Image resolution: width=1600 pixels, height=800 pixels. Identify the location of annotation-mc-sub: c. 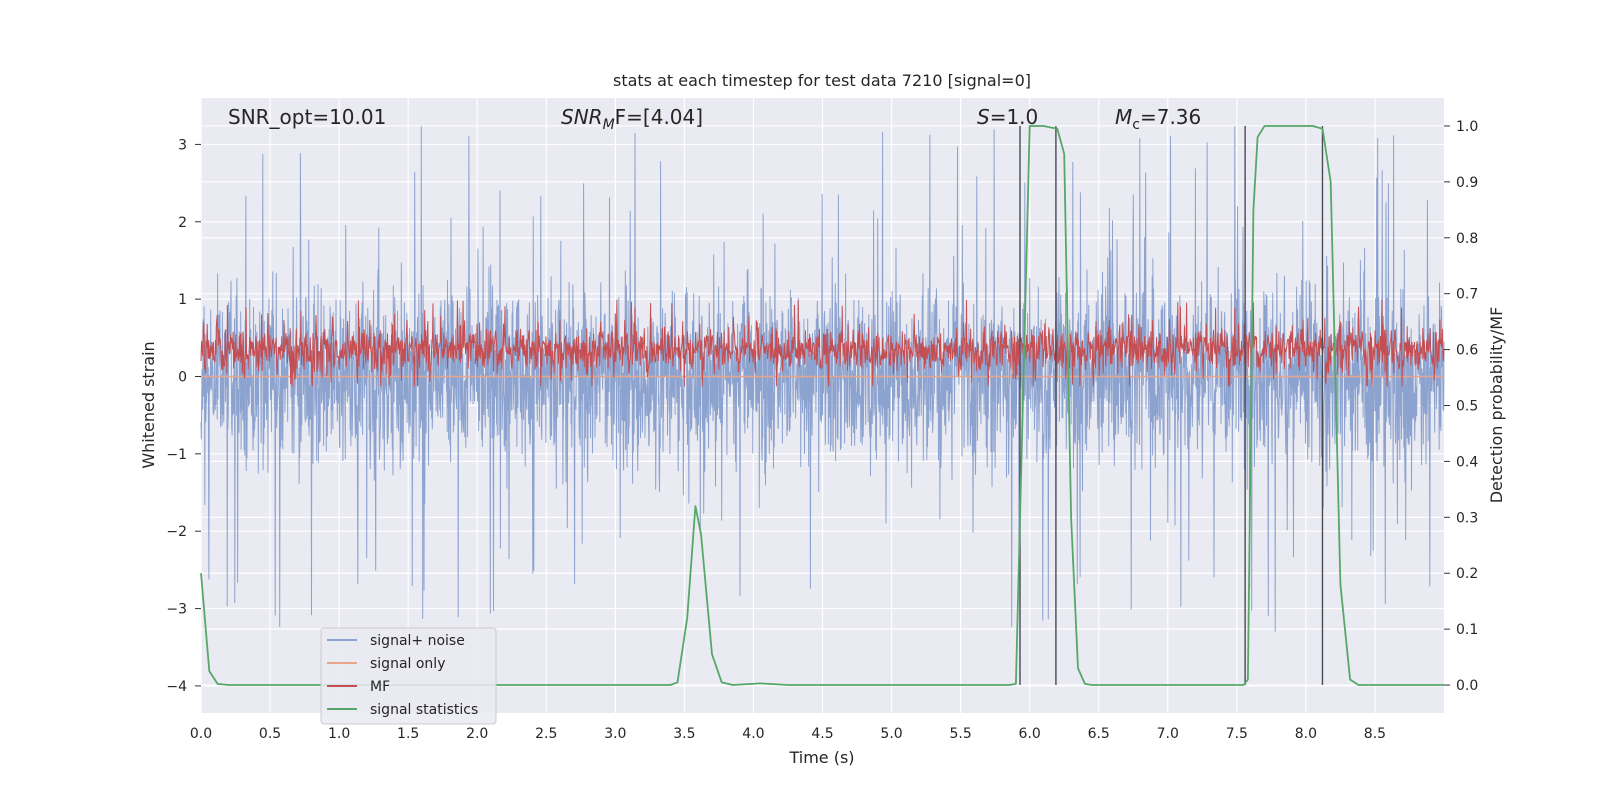
(1136, 125).